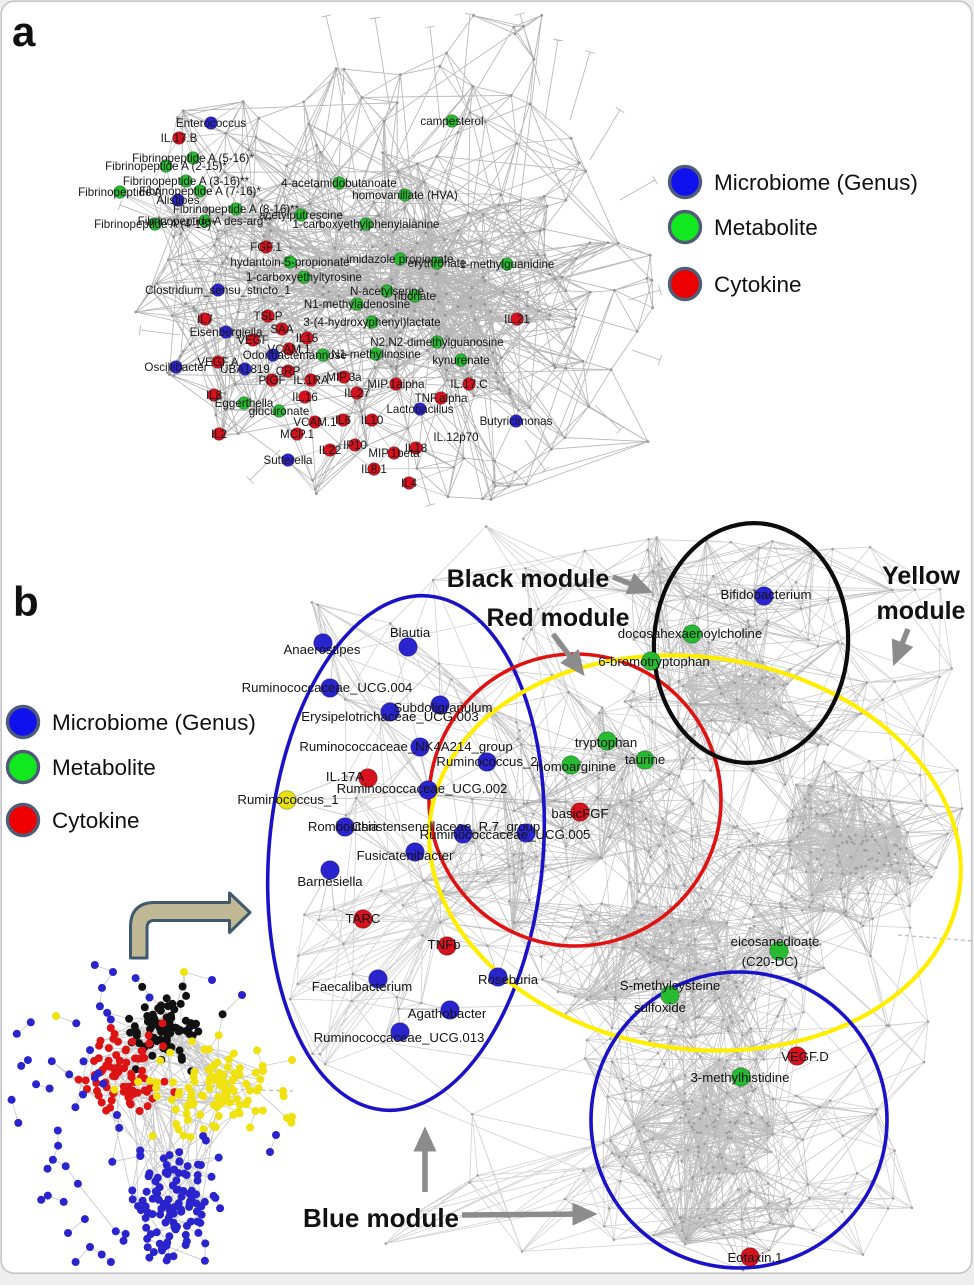 This screenshot has width=974, height=1285. Describe the element at coordinates (374, 469) in the screenshot. I see `svg-text: IL8.1` at that location.